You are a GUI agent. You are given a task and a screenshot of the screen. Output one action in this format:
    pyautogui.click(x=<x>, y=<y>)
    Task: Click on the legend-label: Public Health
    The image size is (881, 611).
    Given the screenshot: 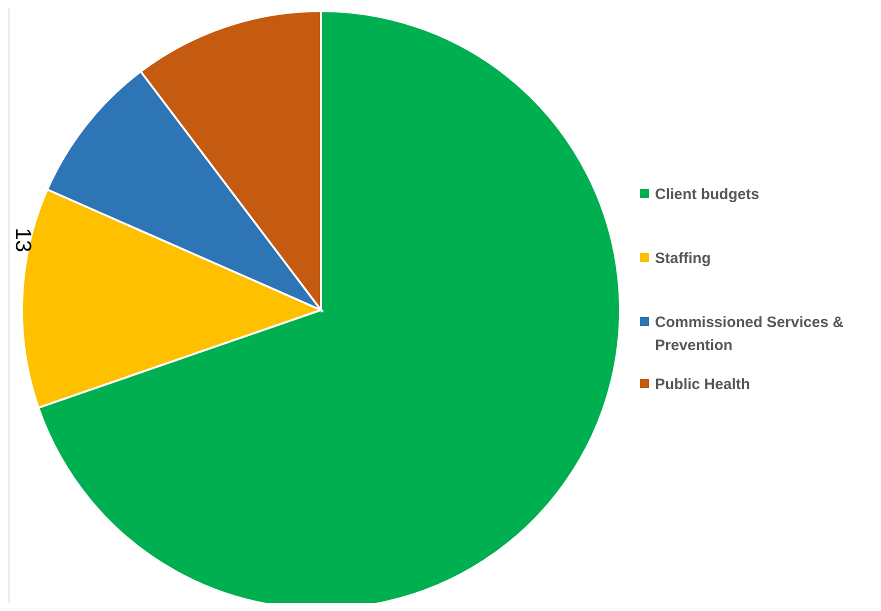 What is the action you would take?
    pyautogui.click(x=702, y=384)
    